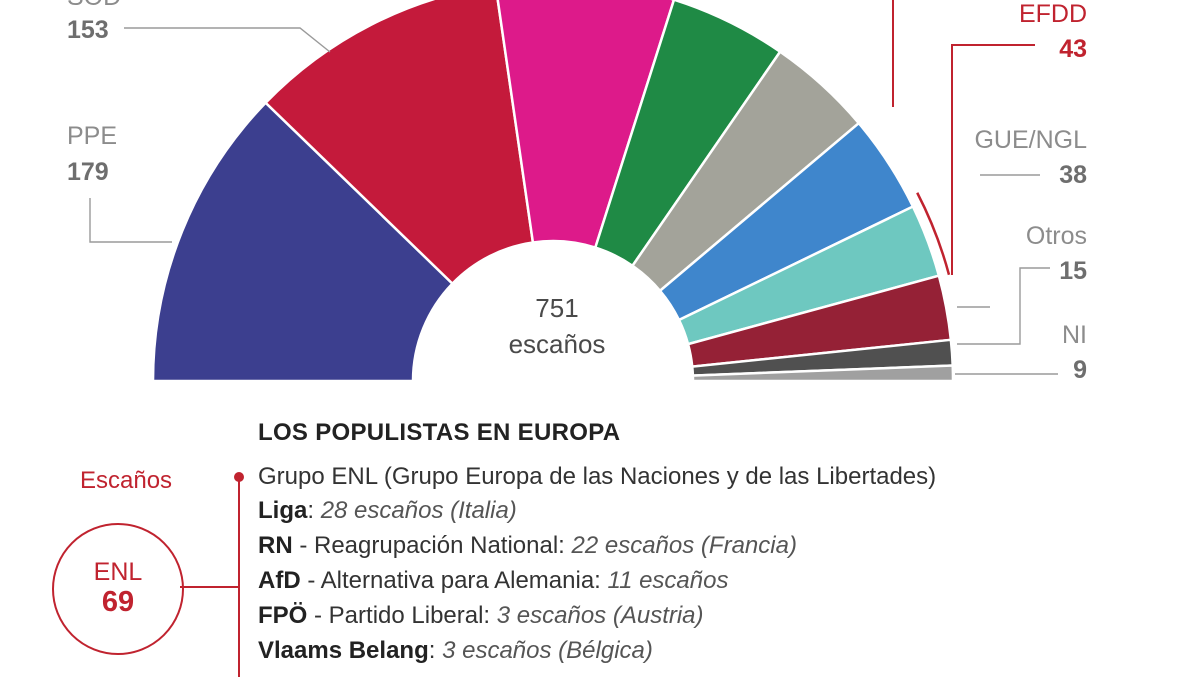 The height and width of the screenshot is (677, 1199). I want to click on party-name: Liga, so click(283, 510).